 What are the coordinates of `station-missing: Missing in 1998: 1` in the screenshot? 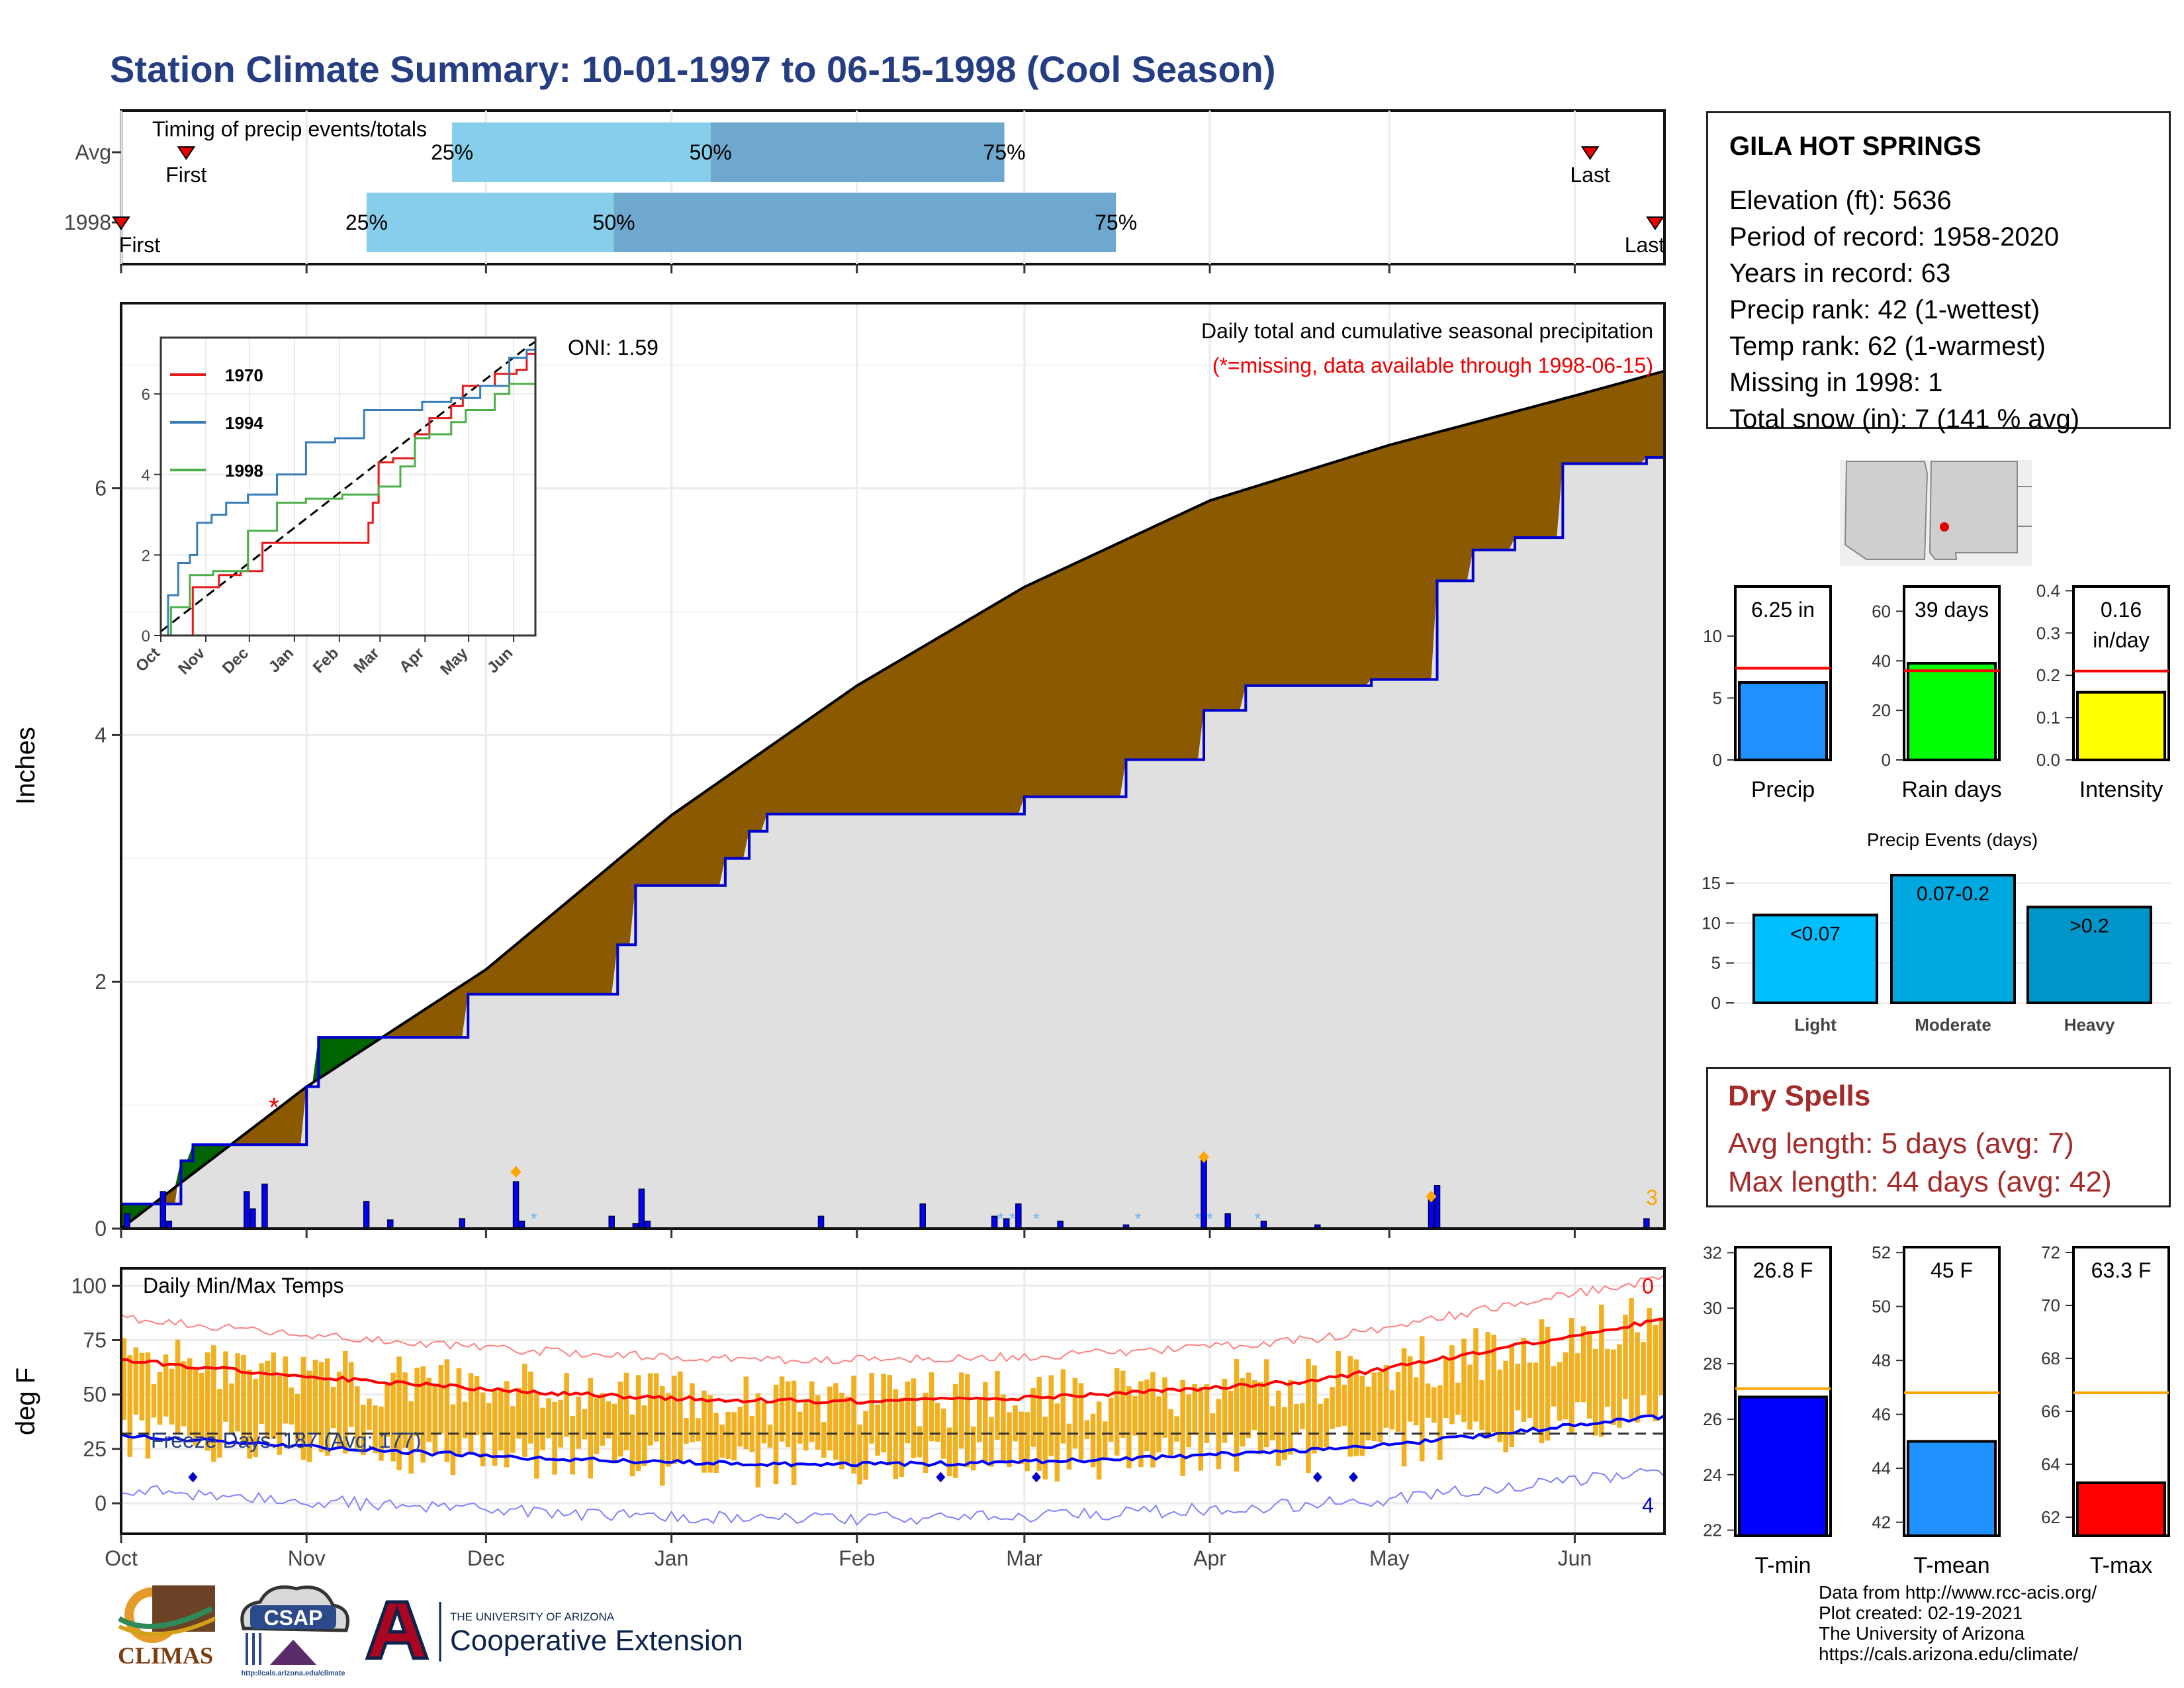 It's located at (1836, 382).